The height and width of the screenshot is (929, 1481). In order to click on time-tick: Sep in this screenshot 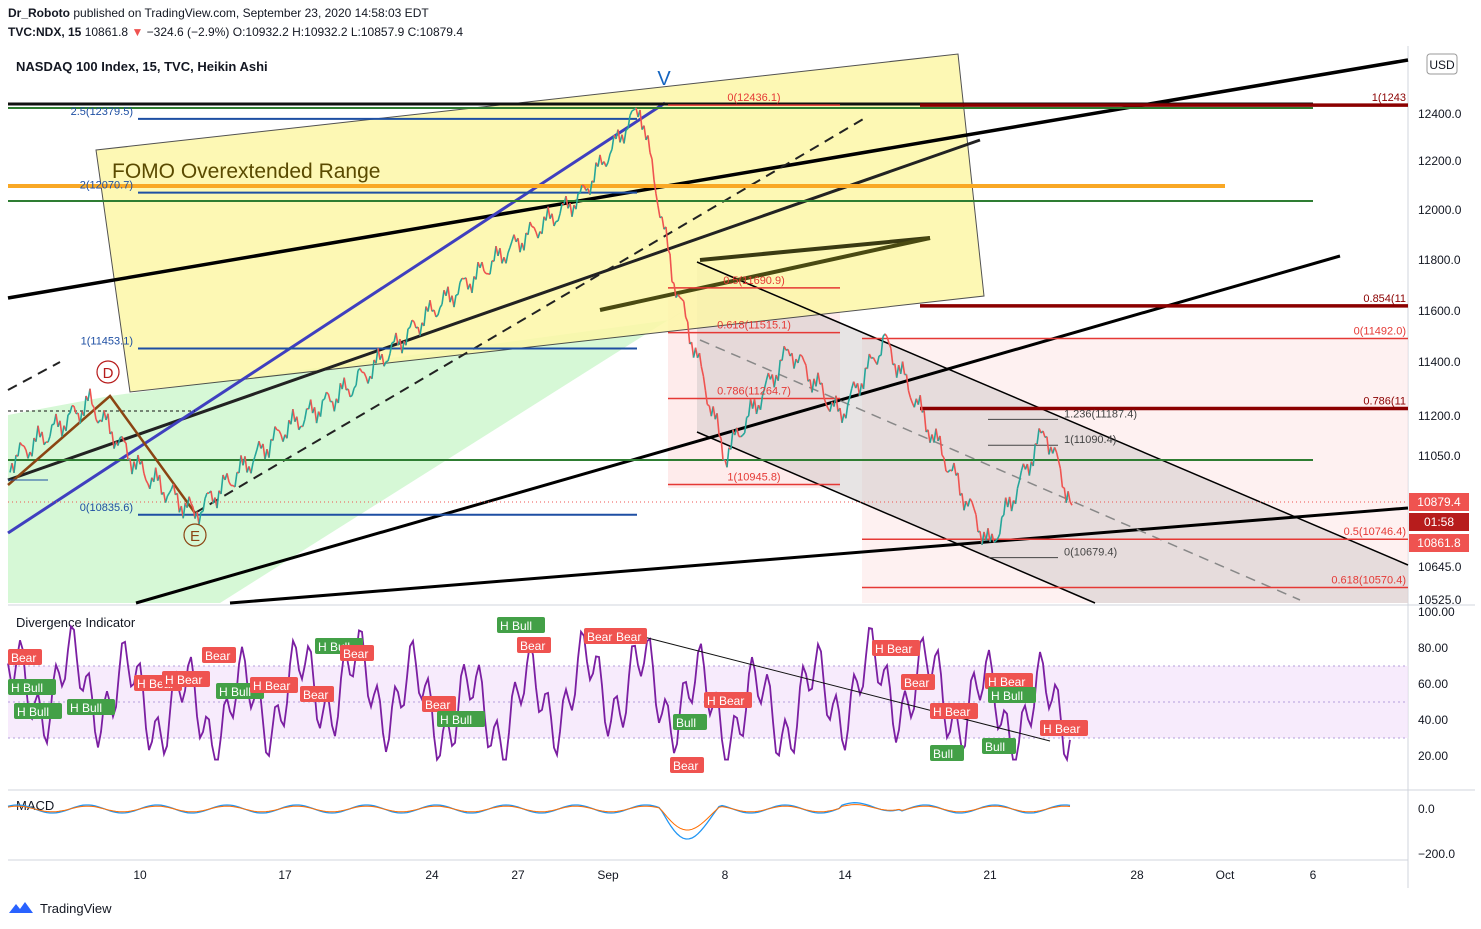, I will do `click(608, 875)`.